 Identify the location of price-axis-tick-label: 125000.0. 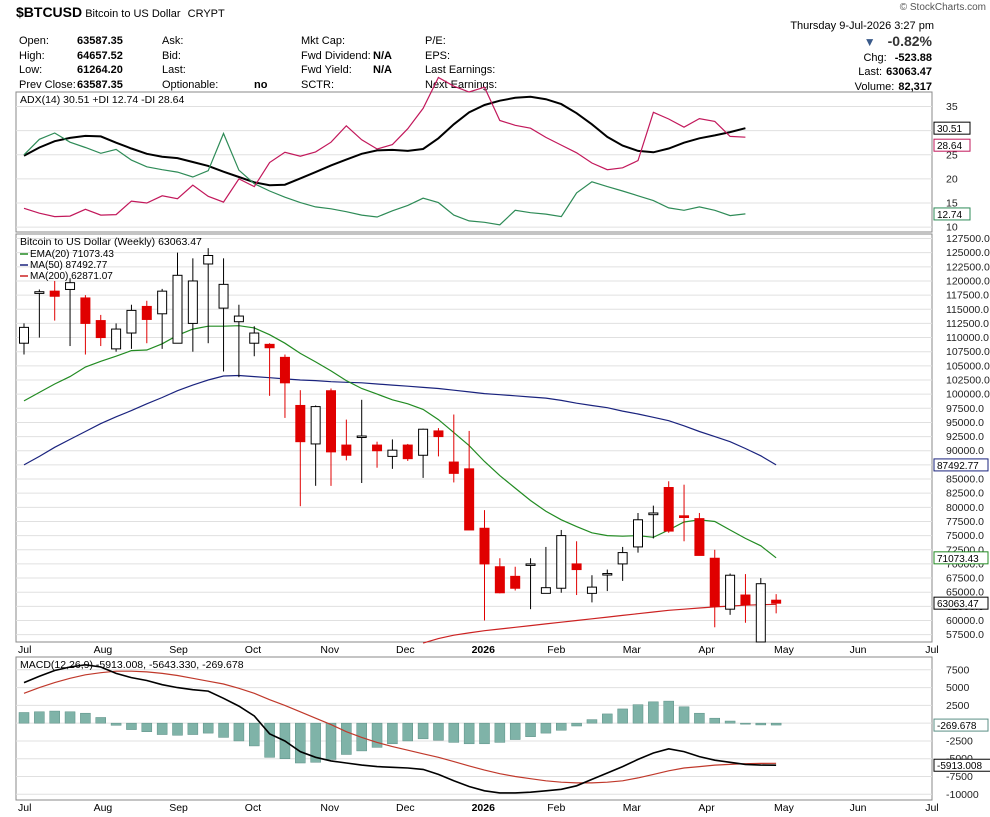
(968, 253).